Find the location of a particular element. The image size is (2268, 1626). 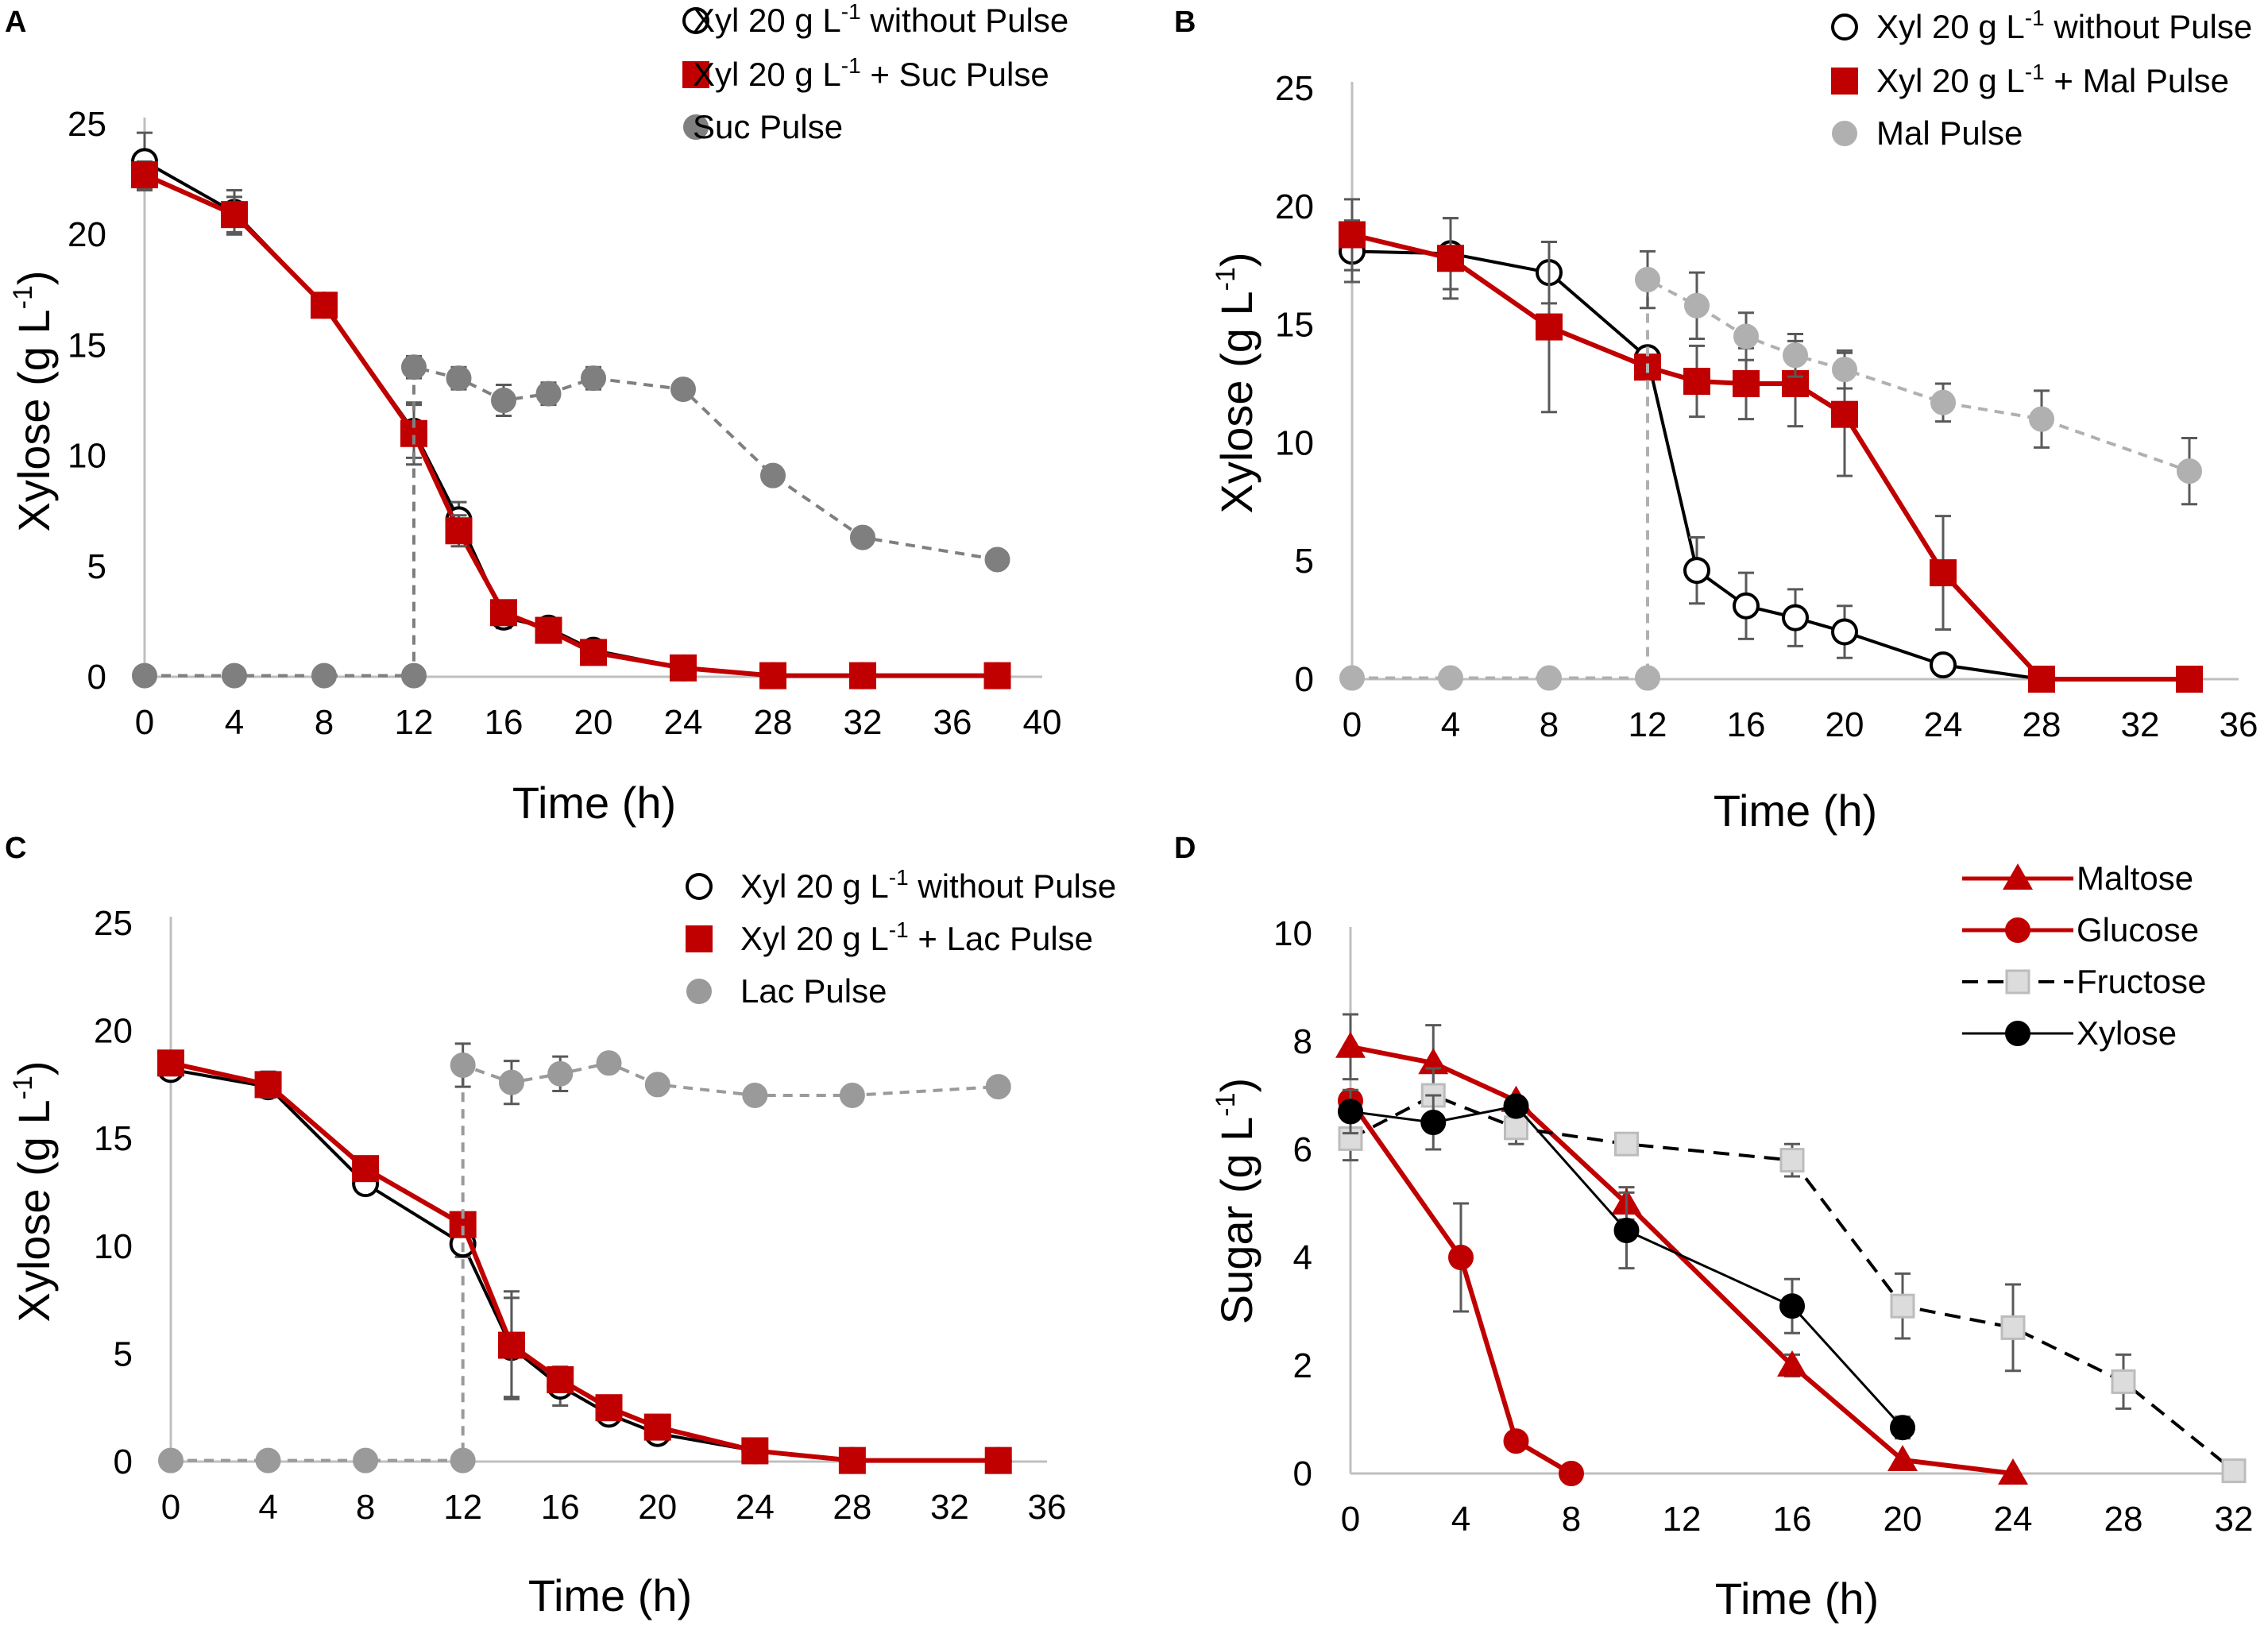

legend-label: Glucose is located at coordinates (2138, 929).